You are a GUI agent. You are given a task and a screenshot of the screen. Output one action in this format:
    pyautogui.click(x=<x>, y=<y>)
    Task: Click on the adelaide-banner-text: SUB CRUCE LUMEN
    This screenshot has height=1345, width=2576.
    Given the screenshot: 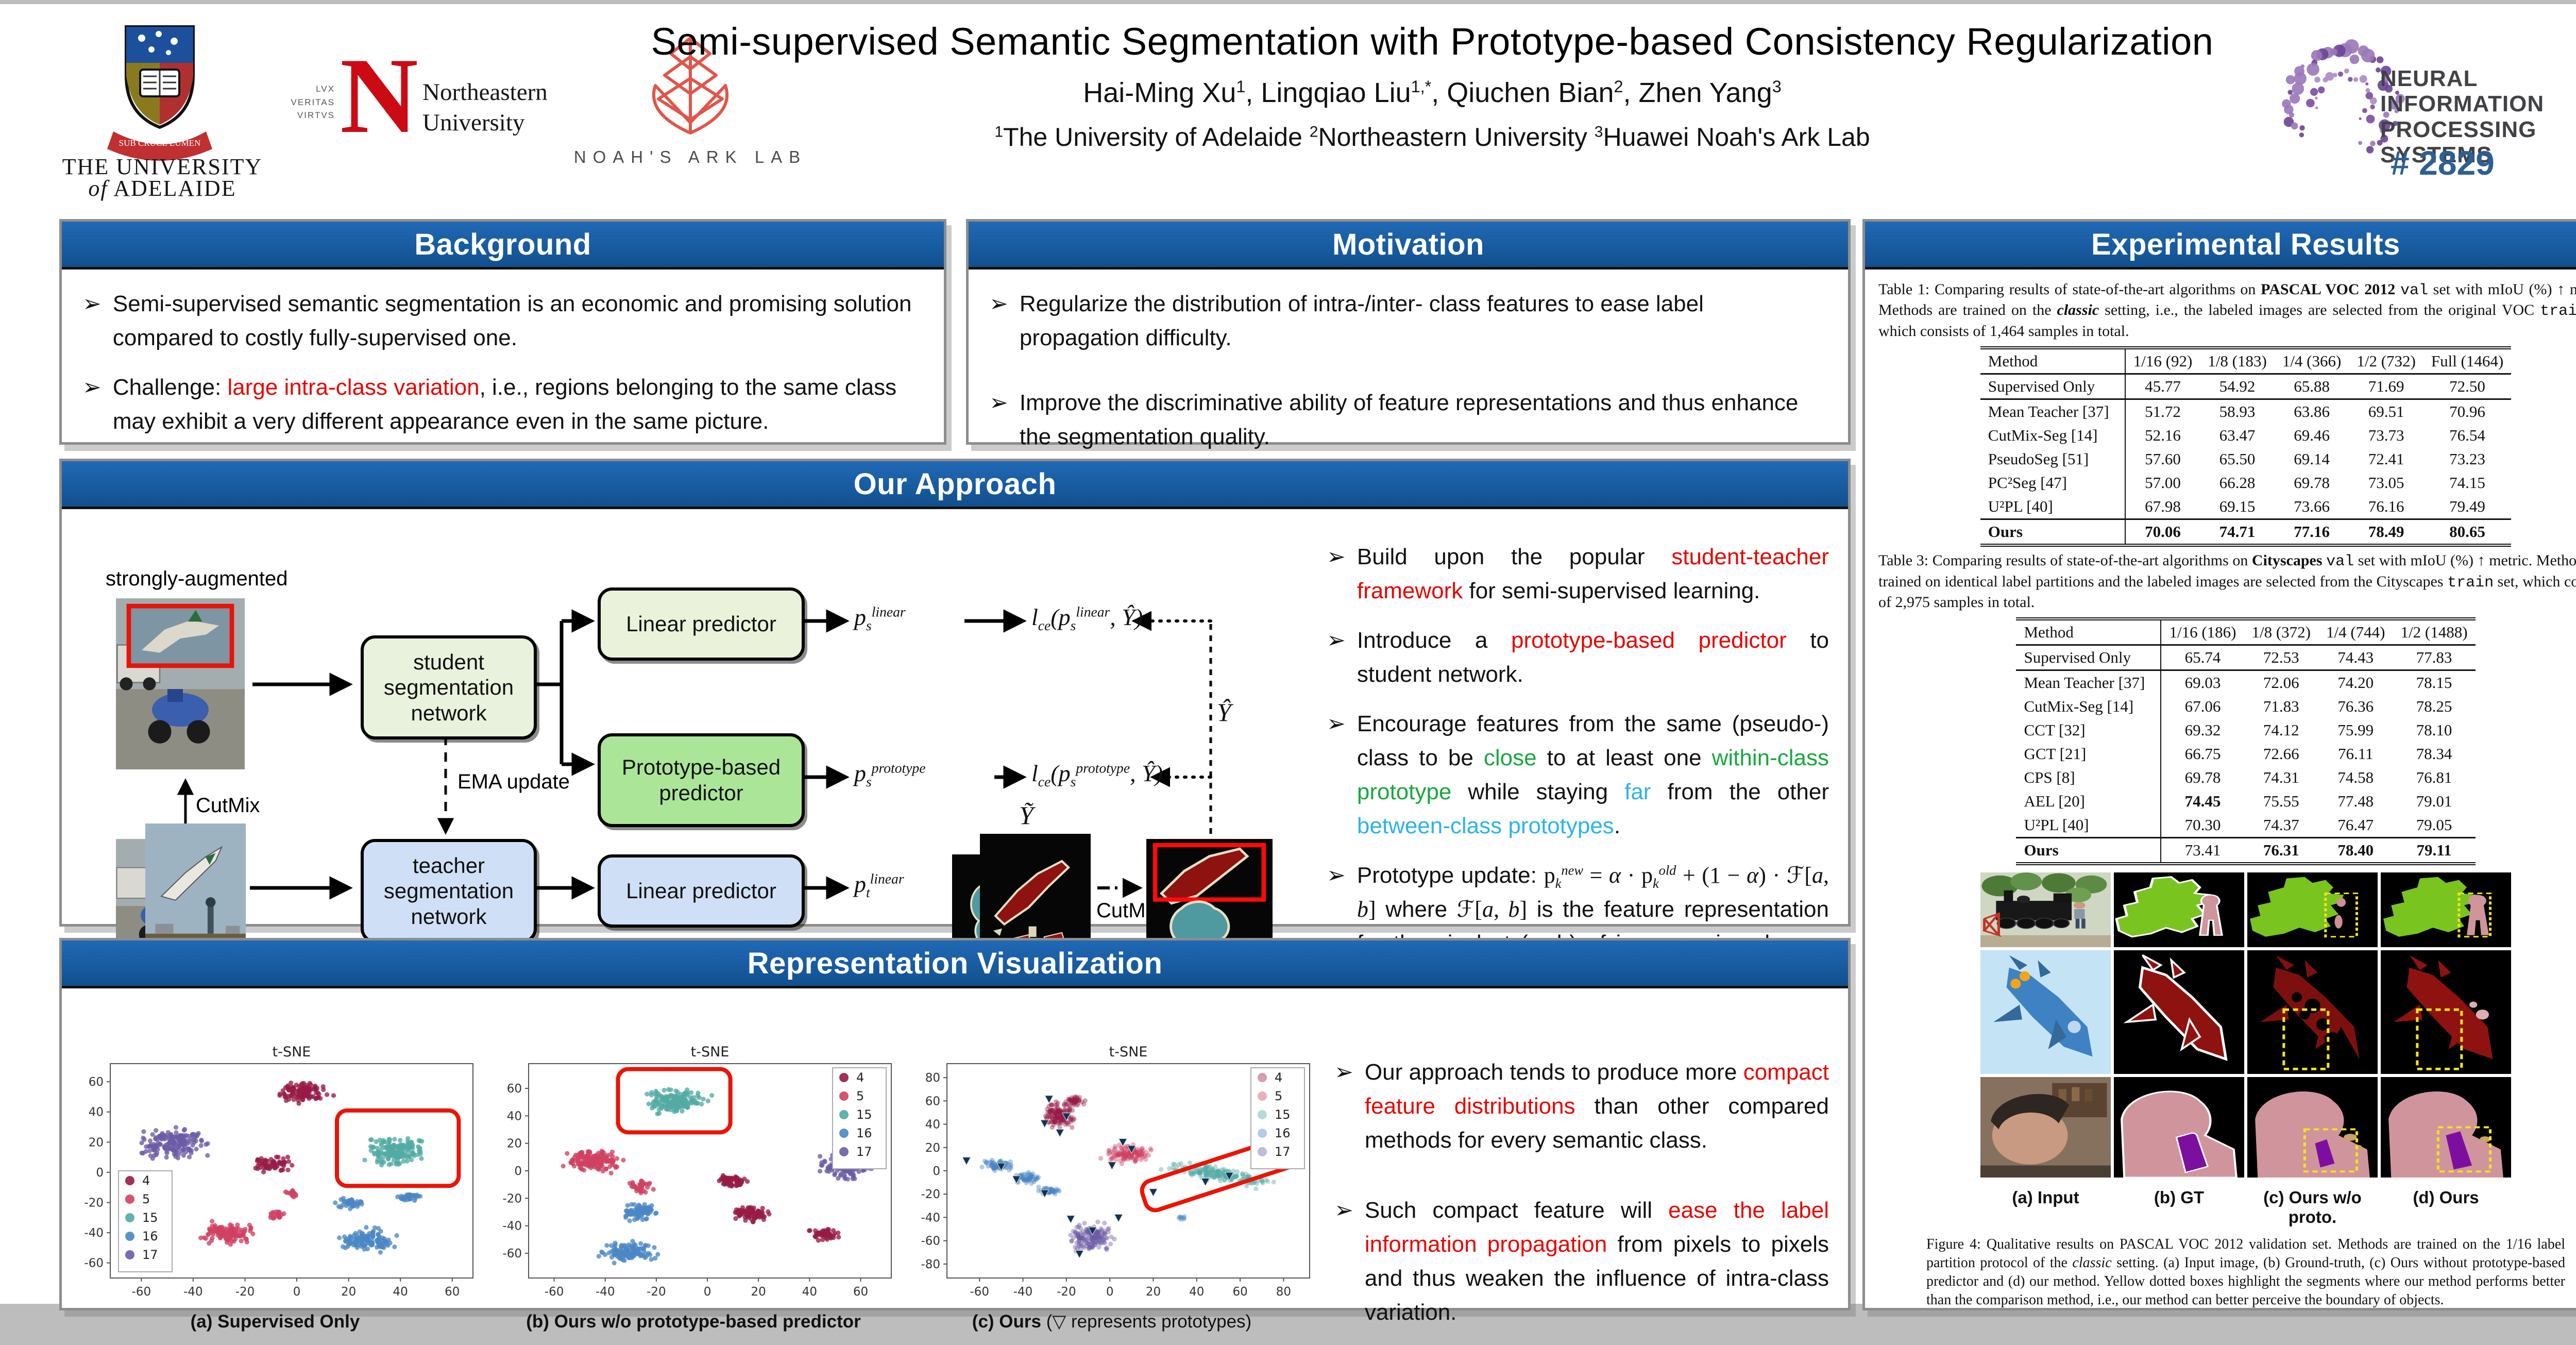 What is the action you would take?
    pyautogui.click(x=160, y=143)
    